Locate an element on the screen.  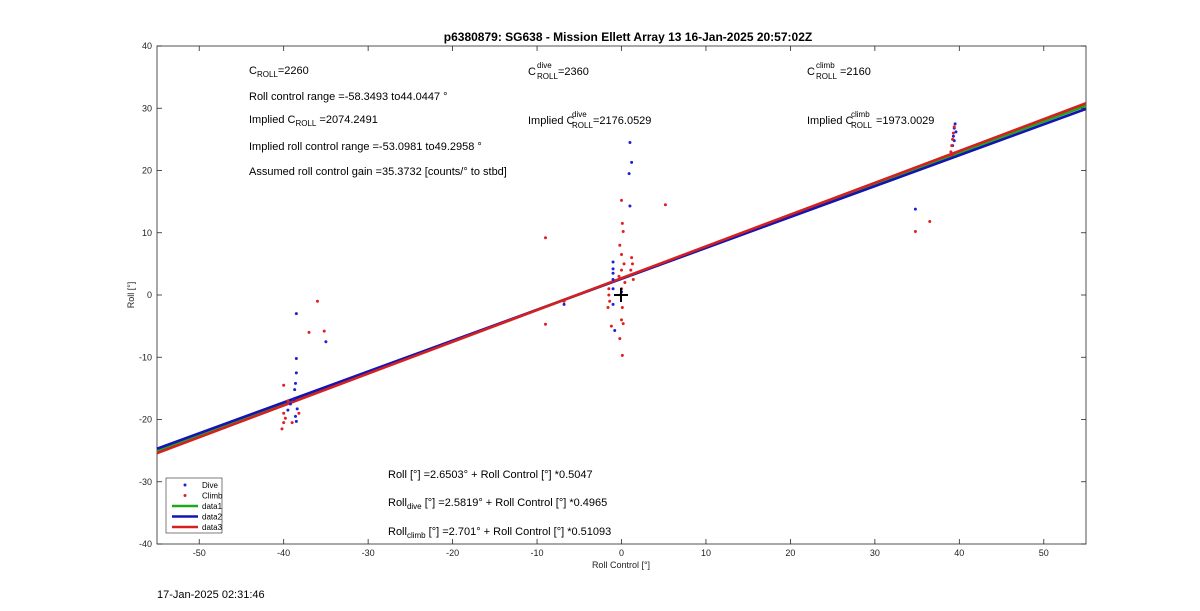
y-tick-label: -20 is located at coordinates (145, 420).